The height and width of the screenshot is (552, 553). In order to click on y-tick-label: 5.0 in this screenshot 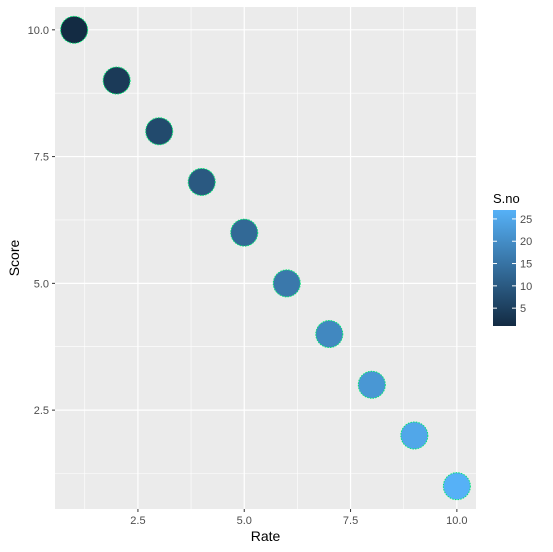, I will do `click(41, 284)`.